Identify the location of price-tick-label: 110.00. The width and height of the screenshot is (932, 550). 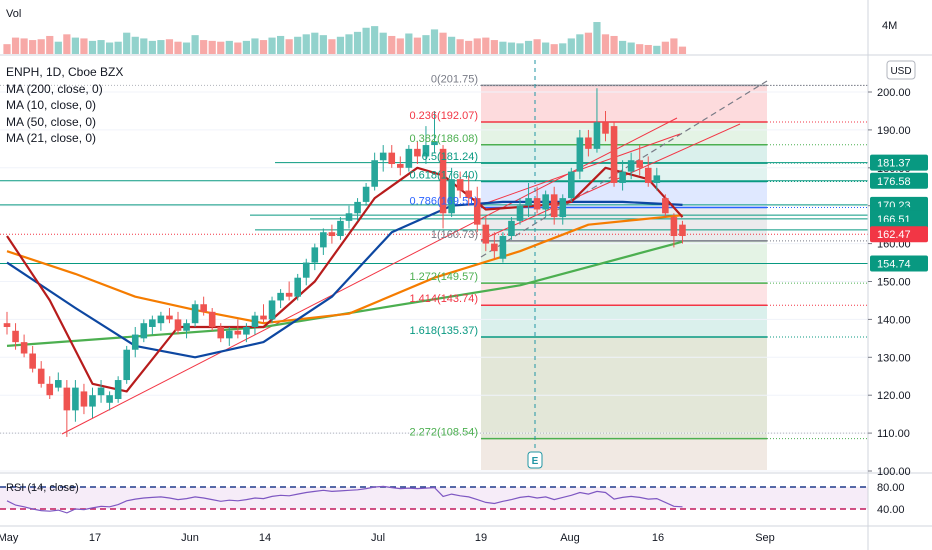
(893, 434).